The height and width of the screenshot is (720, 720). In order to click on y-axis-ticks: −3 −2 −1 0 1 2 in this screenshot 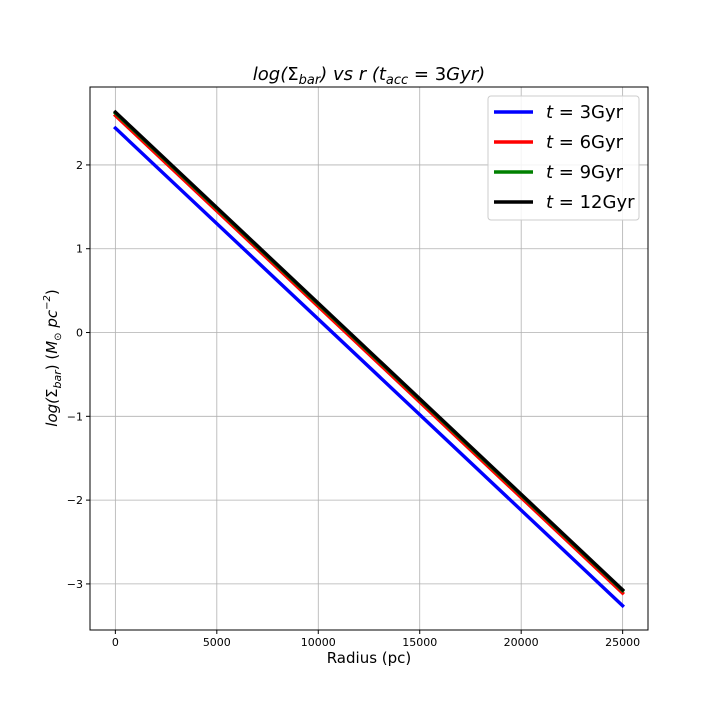, I will do `click(78, 375)`.